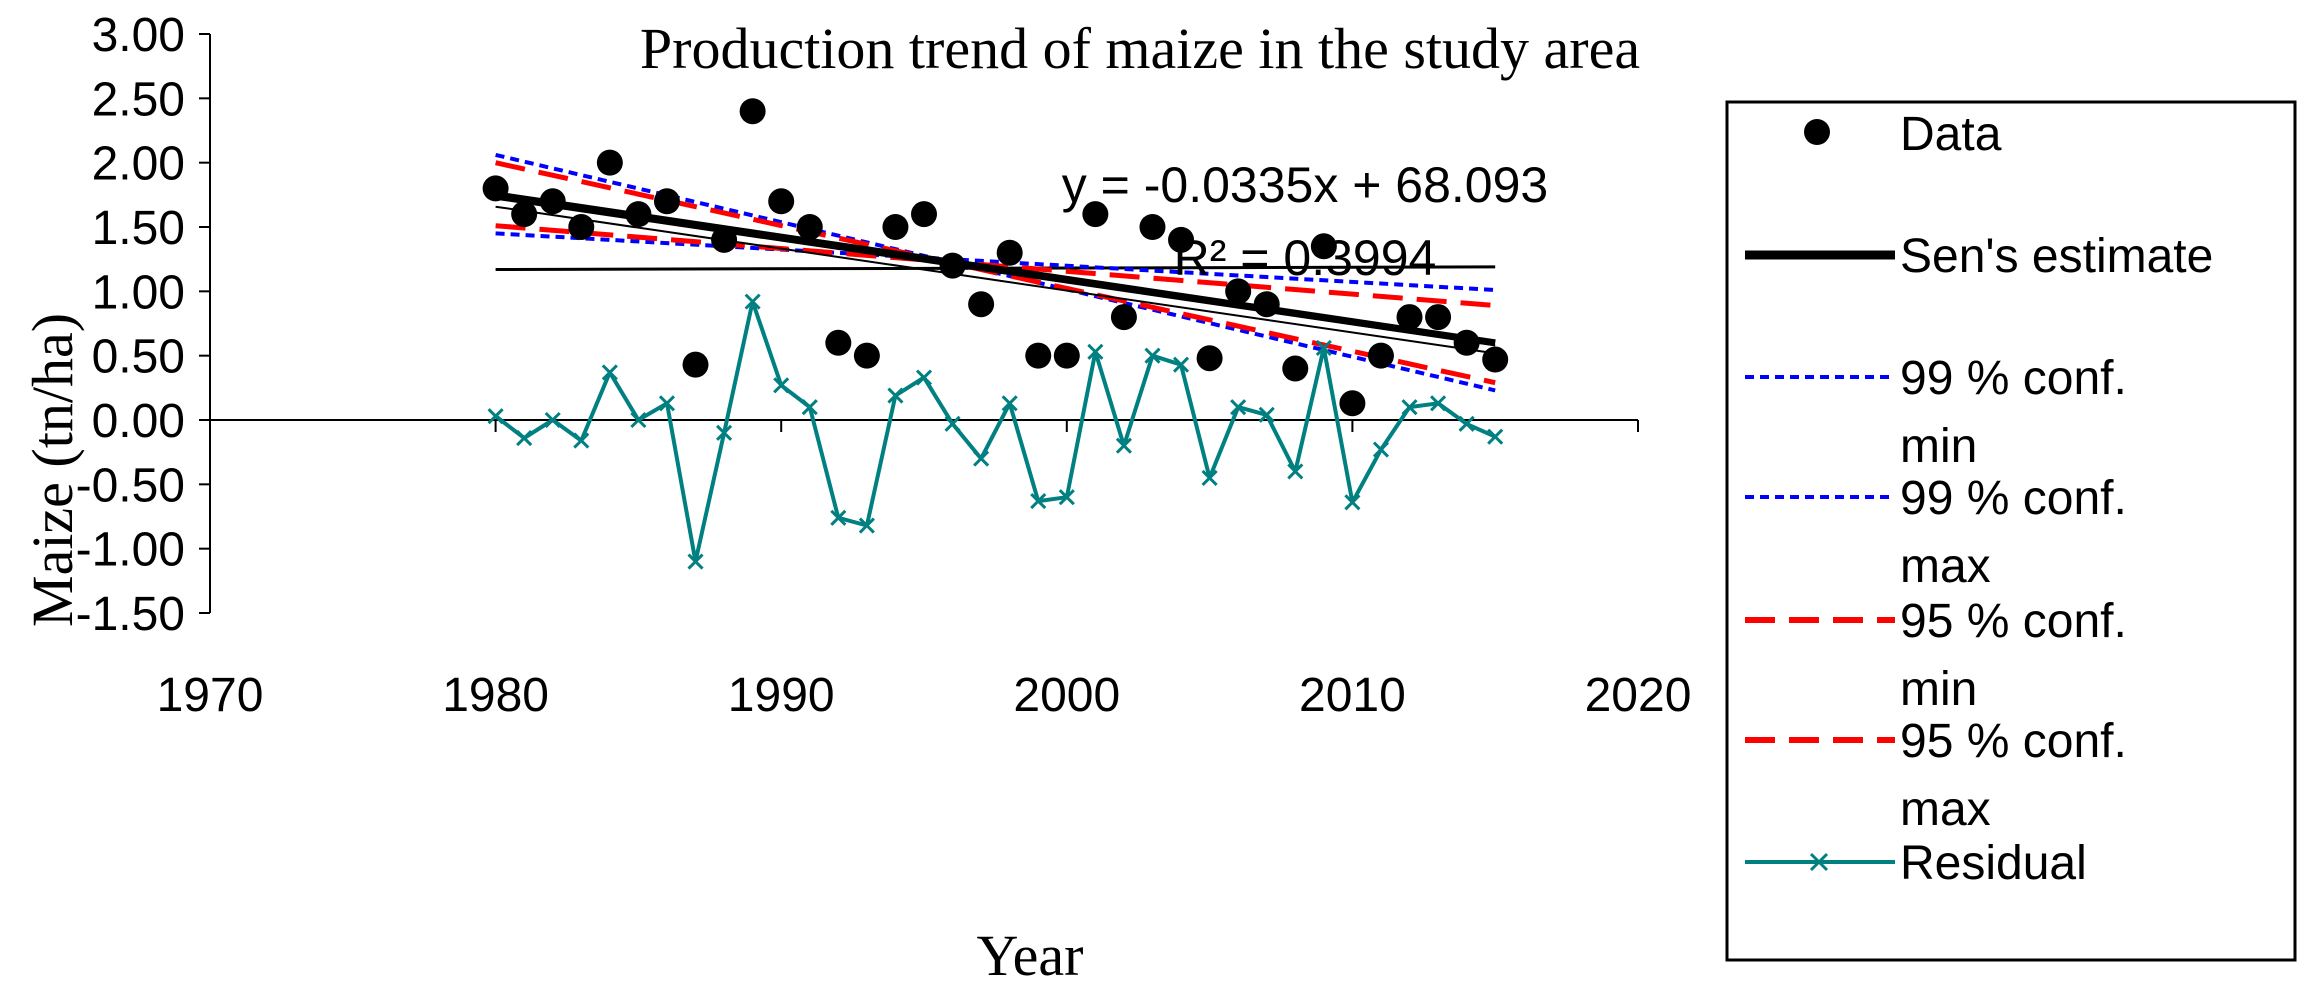 The height and width of the screenshot is (1003, 2311). I want to click on 99-conf-min-line, so click(995, 261).